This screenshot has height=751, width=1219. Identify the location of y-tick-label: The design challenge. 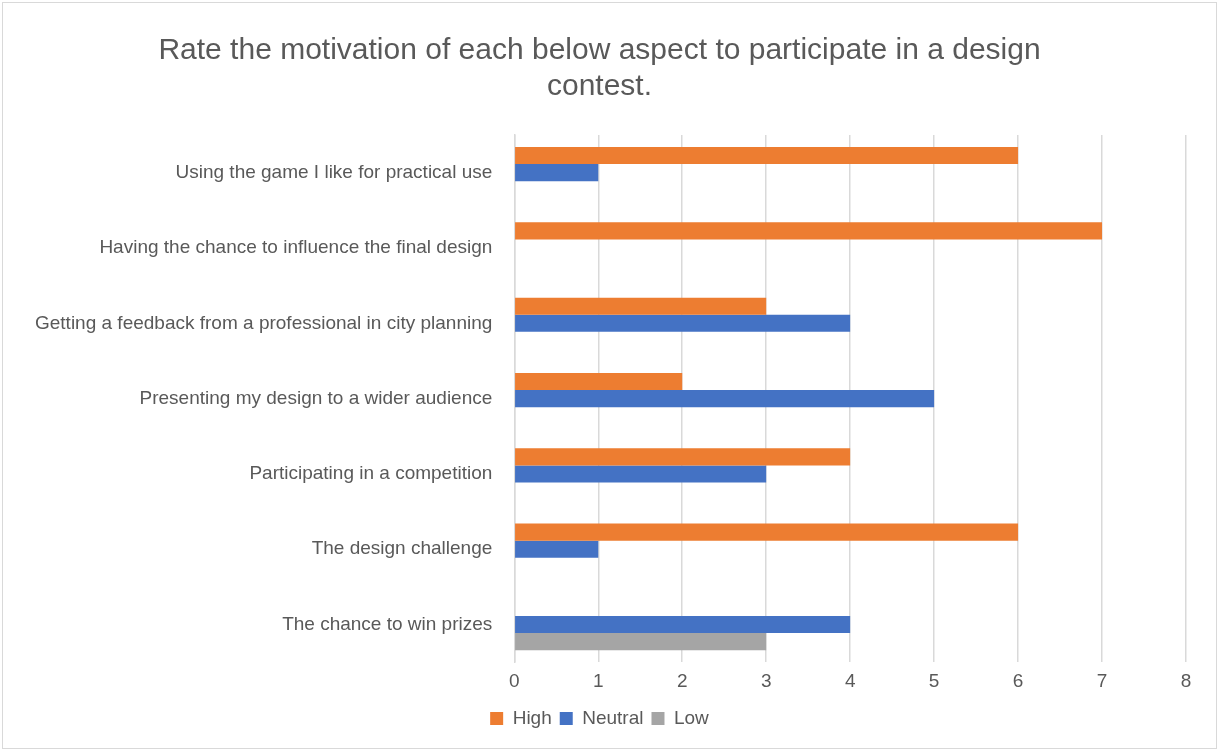
(402, 548).